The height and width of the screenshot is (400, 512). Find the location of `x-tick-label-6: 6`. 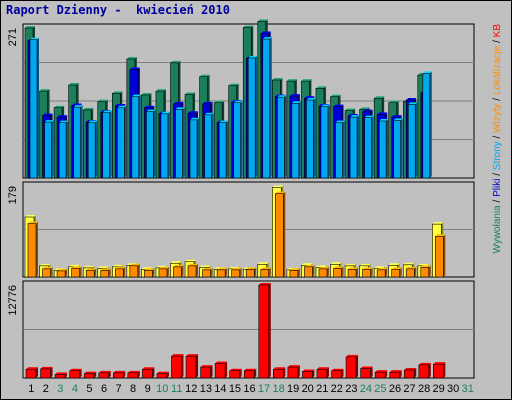

x-tick-label-6: 6 is located at coordinates (104, 389).